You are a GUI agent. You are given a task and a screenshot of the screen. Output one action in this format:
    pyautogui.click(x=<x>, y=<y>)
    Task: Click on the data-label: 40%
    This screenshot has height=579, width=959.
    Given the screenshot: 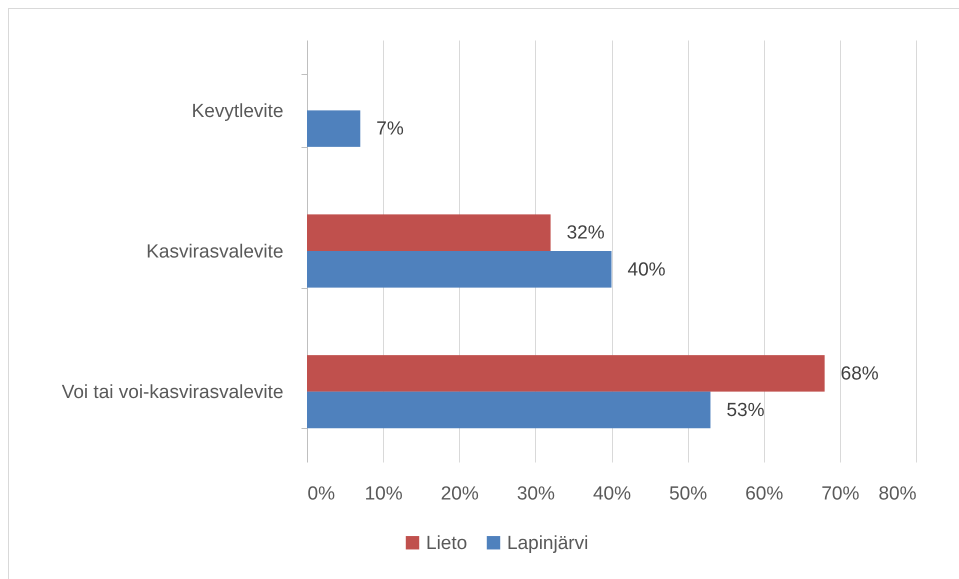 What is the action you would take?
    pyautogui.click(x=647, y=269)
    